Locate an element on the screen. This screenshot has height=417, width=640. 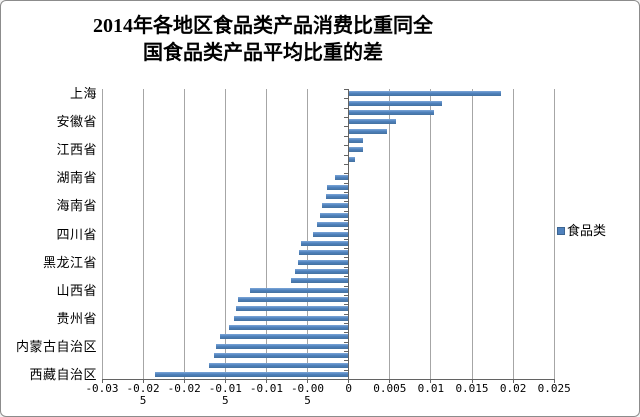
x-axis-tick-label: -0.03 is located at coordinates (102, 388).